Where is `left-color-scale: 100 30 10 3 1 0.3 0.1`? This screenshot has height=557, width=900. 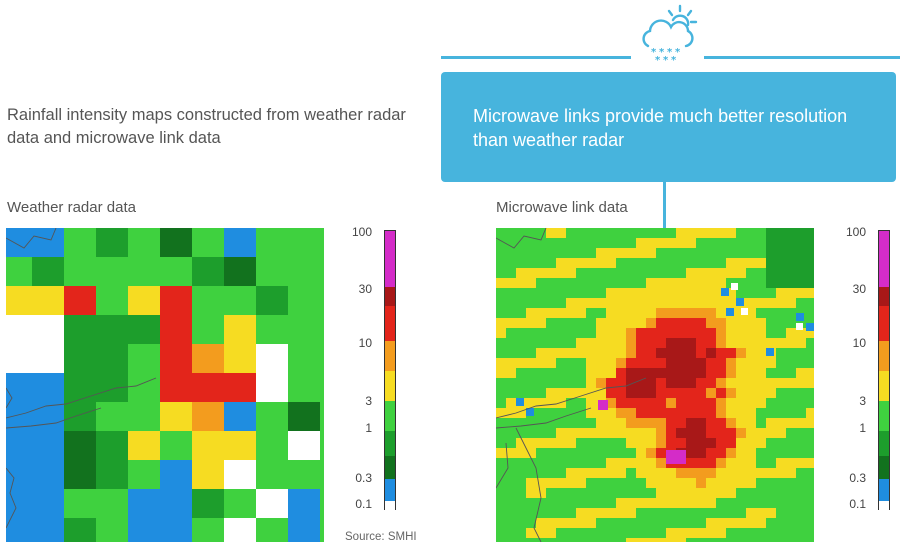 left-color-scale: 100 30 10 3 1 0.3 0.1 is located at coordinates (368, 370).